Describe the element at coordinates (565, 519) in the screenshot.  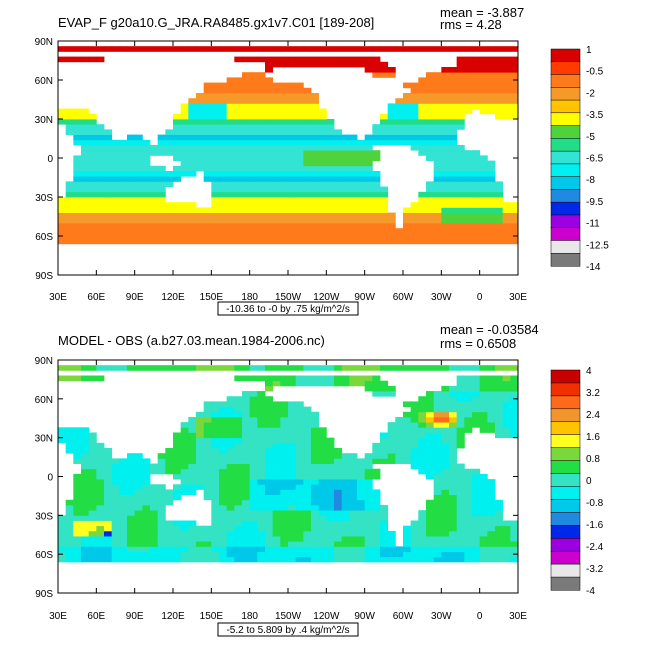
I see `colorbar-swatch` at that location.